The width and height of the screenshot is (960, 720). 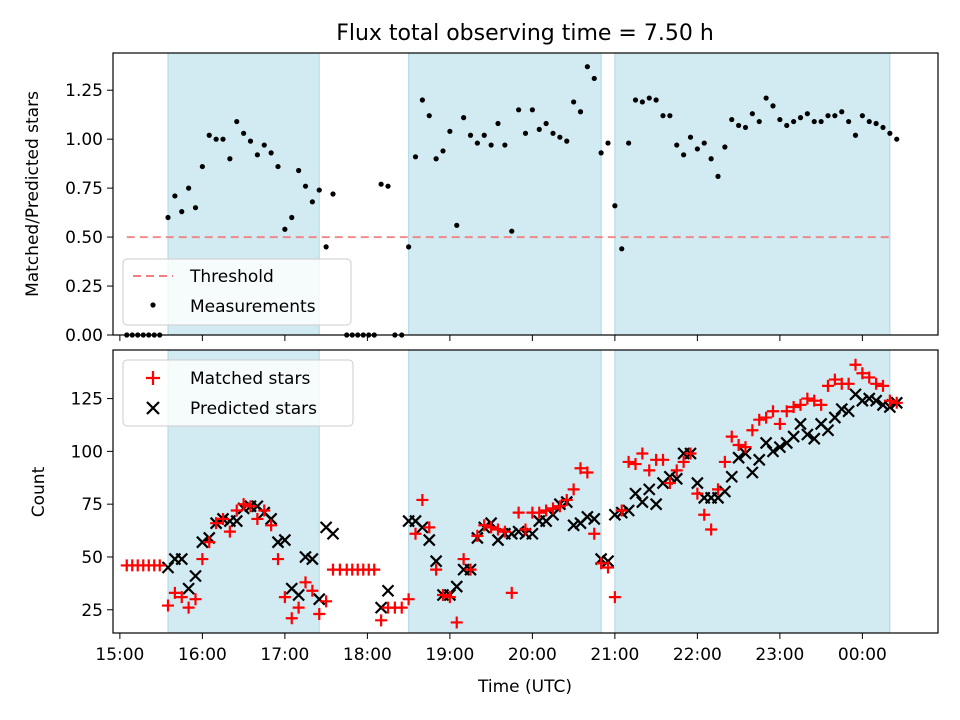 What do you see at coordinates (153, 408) in the screenshot?
I see `legend-predicted-swatch` at bounding box center [153, 408].